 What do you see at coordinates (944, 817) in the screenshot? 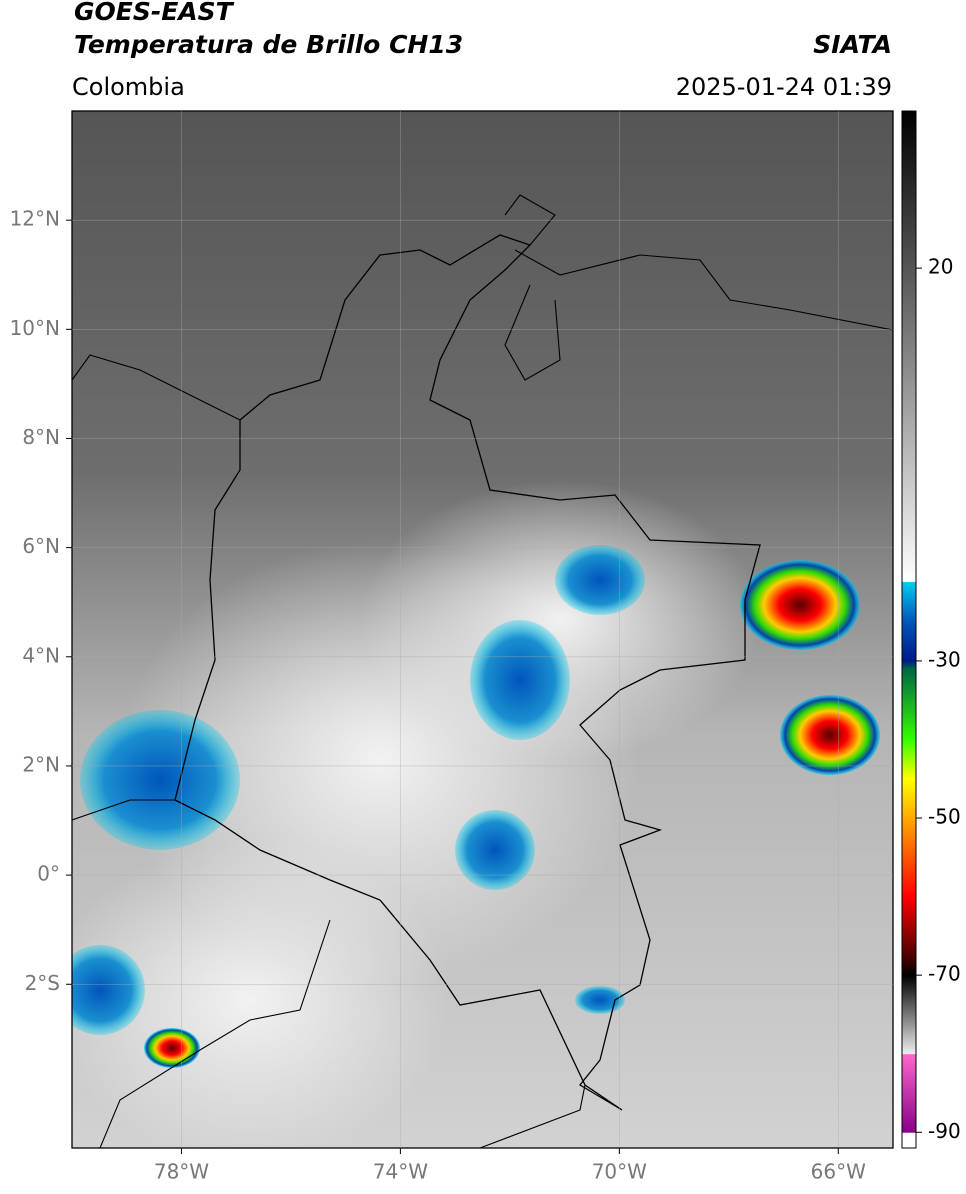
I see `colorbar-tick-label: -50` at bounding box center [944, 817].